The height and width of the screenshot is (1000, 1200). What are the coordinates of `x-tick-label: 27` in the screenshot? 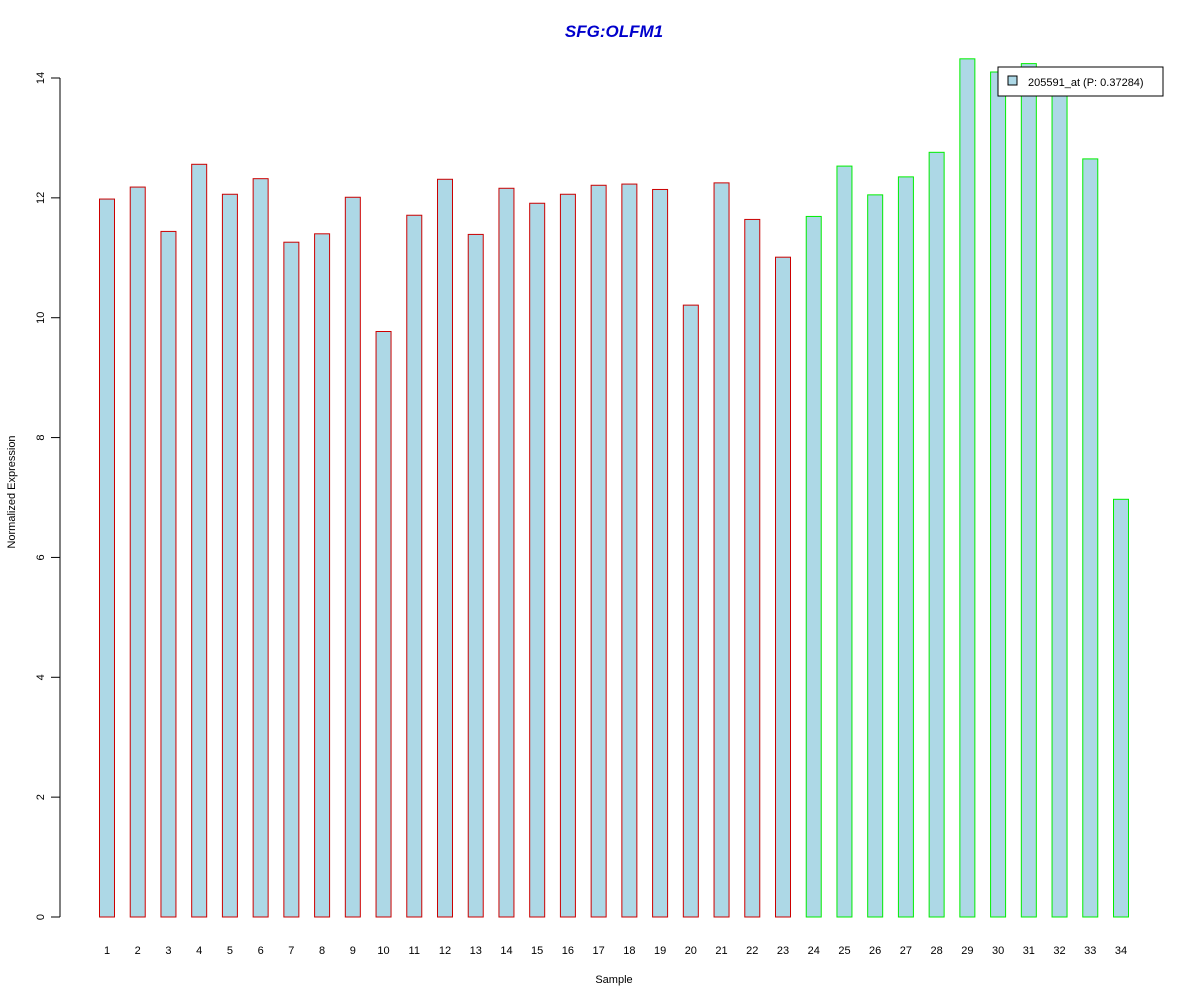 It's located at (906, 951).